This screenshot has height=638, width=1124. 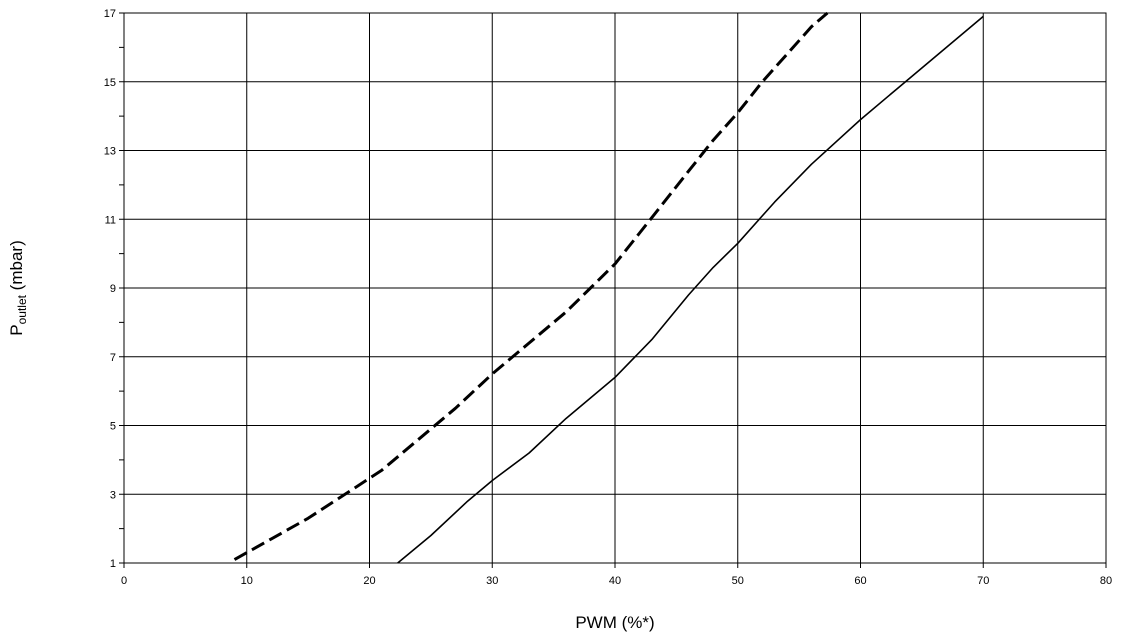 What do you see at coordinates (22, 309) in the screenshot?
I see `y-axis-title-sub: outlet` at bounding box center [22, 309].